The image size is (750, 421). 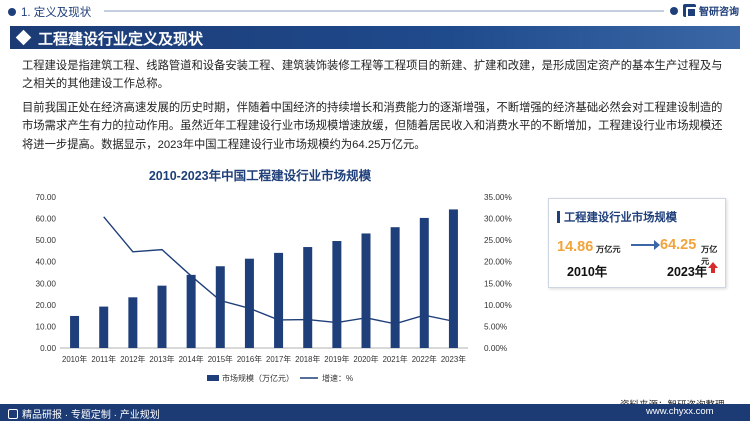 I want to click on start-unit: 万亿元, so click(x=608, y=249).